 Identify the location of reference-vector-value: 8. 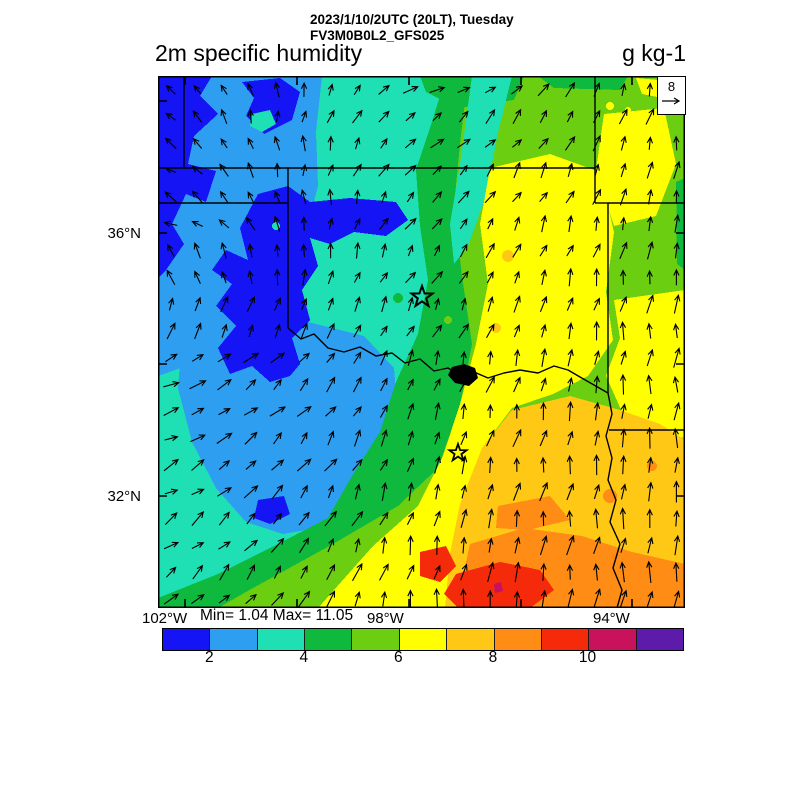
(671, 86).